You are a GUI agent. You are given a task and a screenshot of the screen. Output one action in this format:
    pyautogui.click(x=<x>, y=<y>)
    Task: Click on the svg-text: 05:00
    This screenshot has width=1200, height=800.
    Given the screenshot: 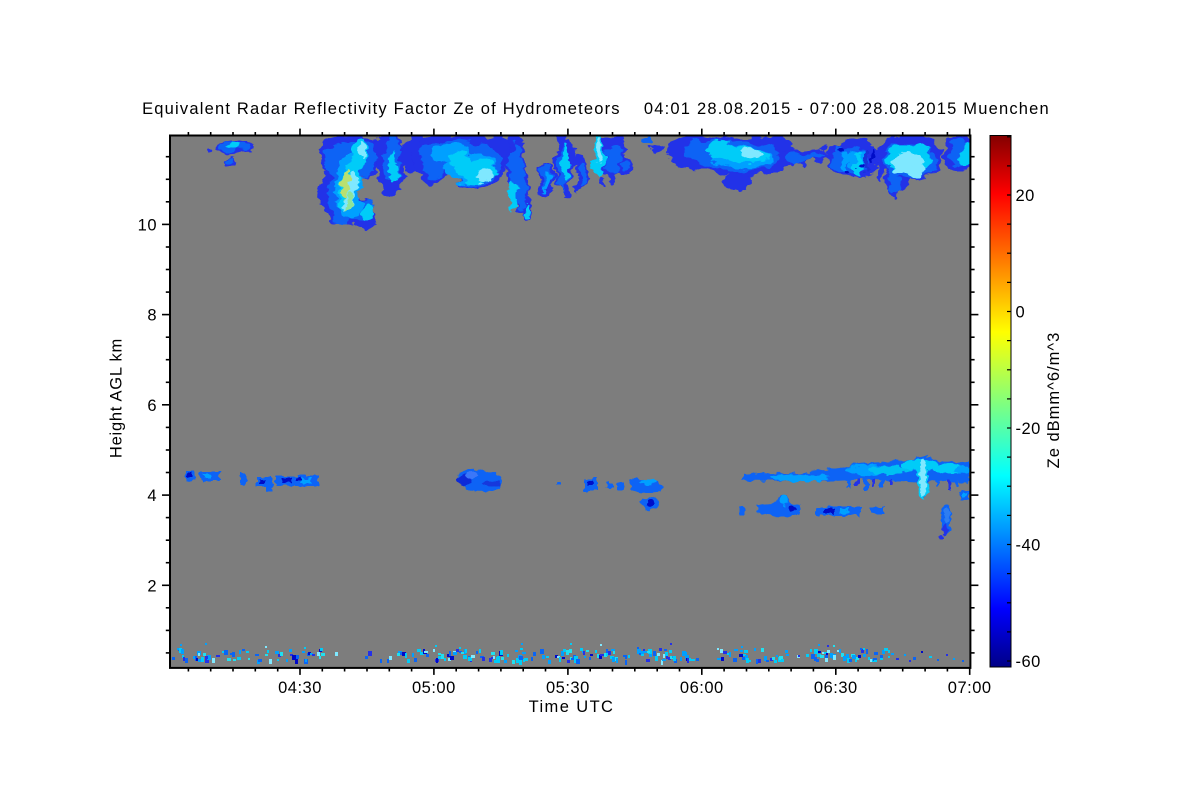 What is the action you would take?
    pyautogui.click(x=434, y=688)
    